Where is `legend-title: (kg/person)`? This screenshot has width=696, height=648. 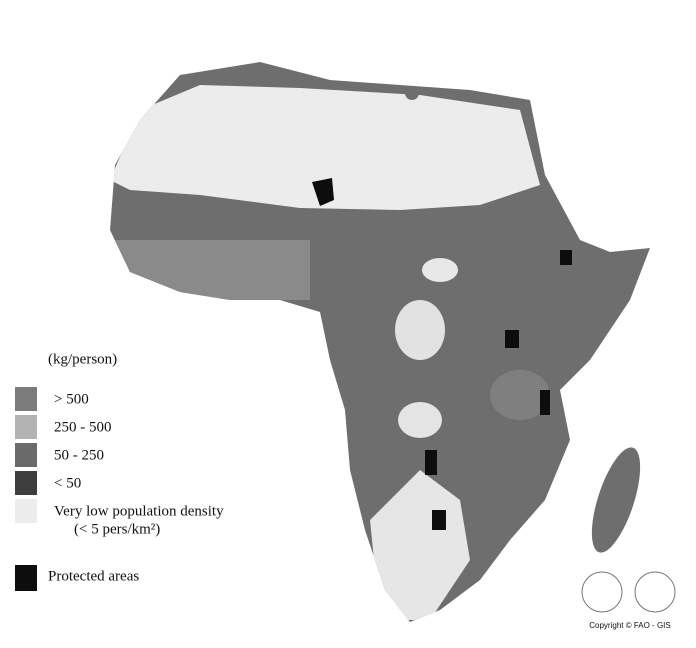 legend-title: (kg/person) is located at coordinates (82, 359).